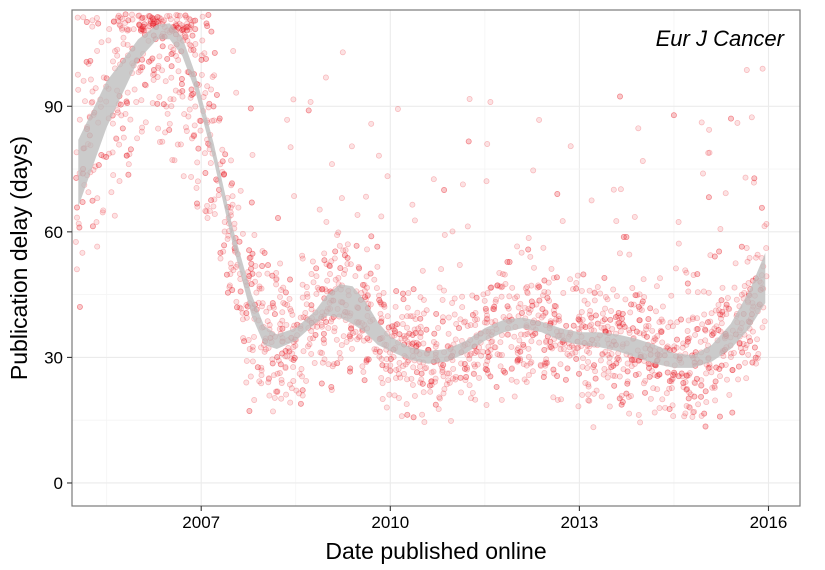 The image size is (825, 570). I want to click on journal-annotation: Eur J Cancer, so click(721, 38).